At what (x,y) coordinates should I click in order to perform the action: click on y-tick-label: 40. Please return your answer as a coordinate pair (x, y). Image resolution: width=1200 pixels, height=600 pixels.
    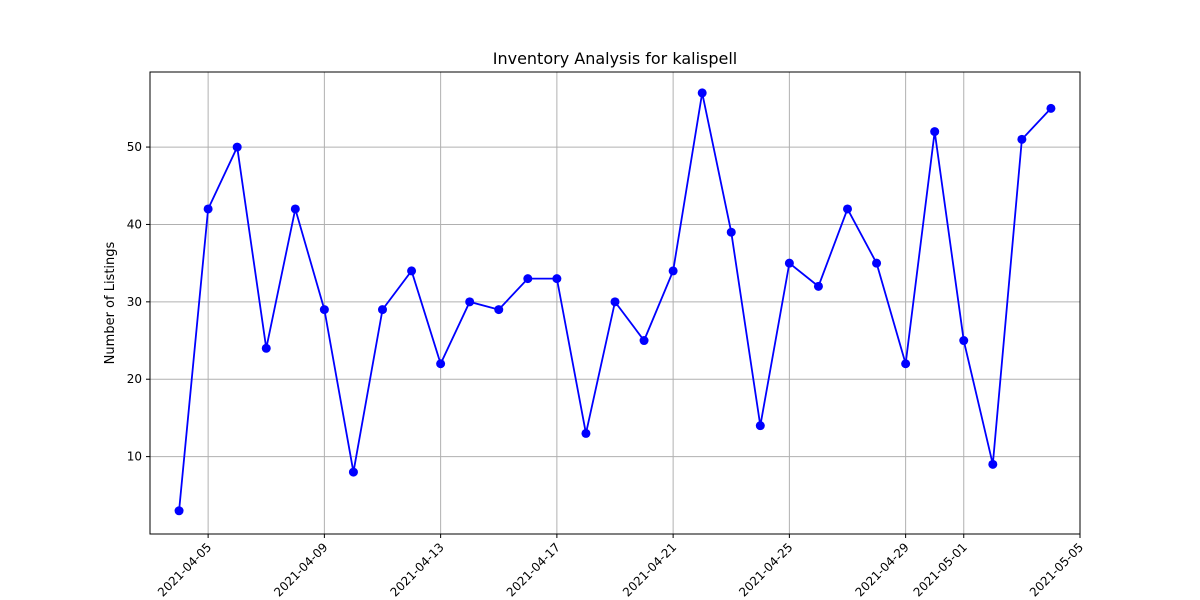
    Looking at the image, I should click on (134, 224).